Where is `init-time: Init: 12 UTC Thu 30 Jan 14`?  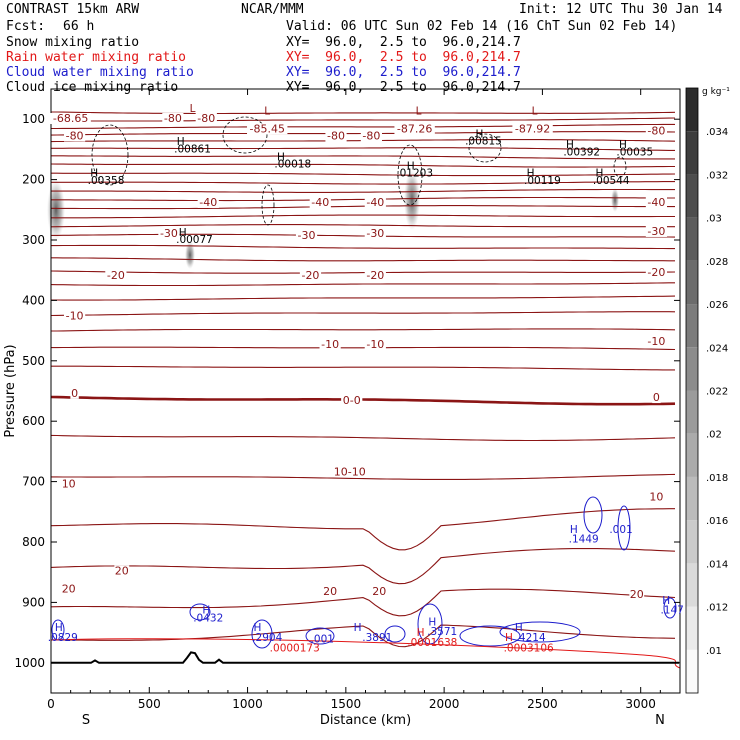
init-time: Init: 12 UTC Thu 30 Jan 14 is located at coordinates (621, 9).